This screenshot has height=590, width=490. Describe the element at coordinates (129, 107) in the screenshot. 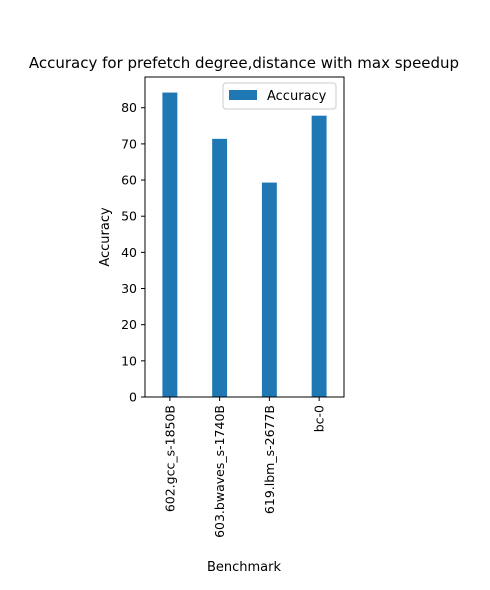

I see `y-tick-label-8: 80` at that location.